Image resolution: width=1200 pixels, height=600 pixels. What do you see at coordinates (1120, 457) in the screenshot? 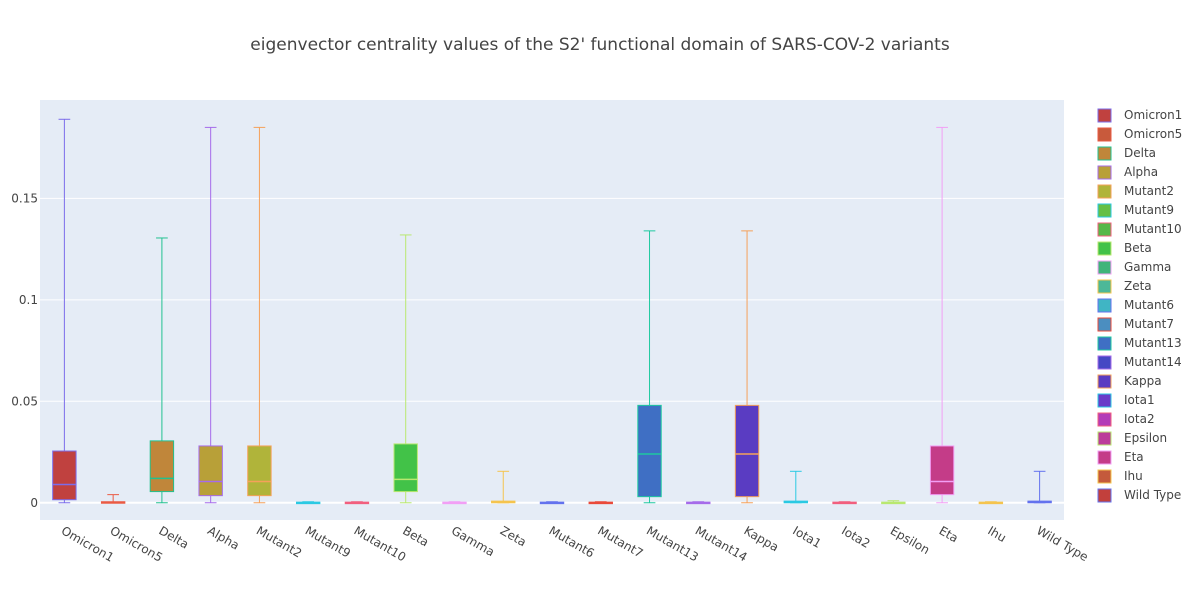
I see `legend-item: Eta` at bounding box center [1120, 457].